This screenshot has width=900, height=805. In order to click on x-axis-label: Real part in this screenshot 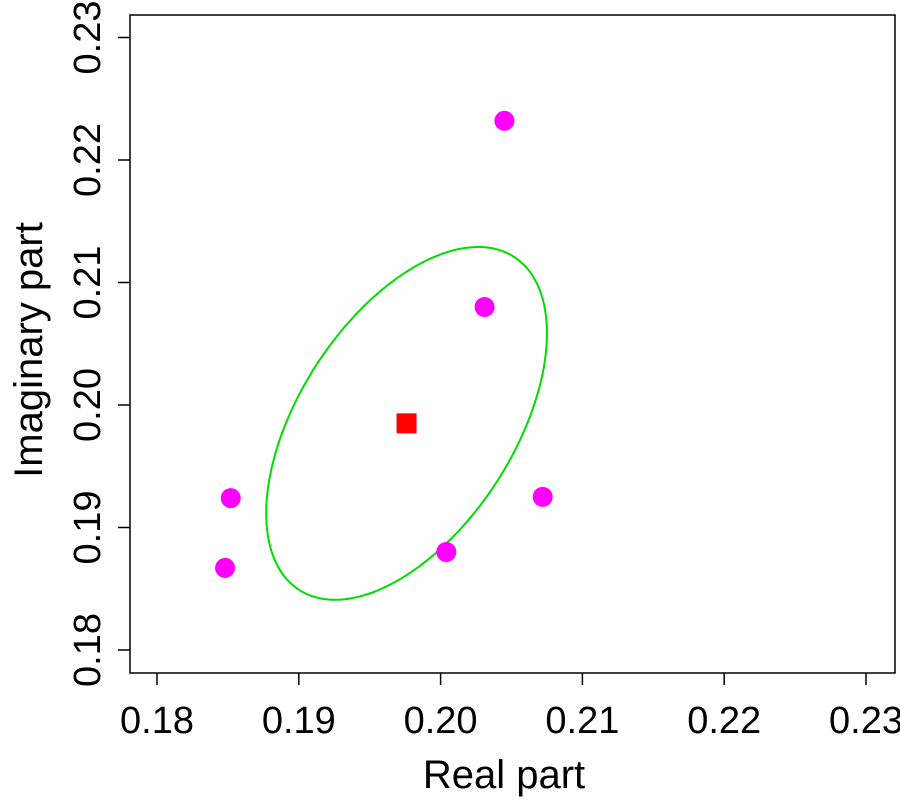, I will do `click(504, 775)`.